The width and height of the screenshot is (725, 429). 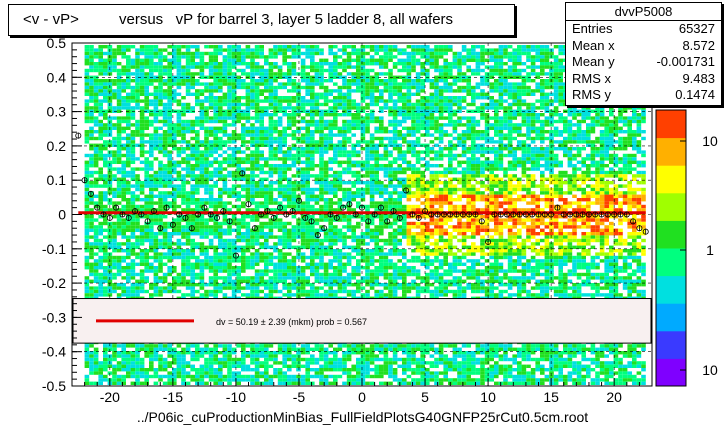 I want to click on stats-row-mean-x: Mean x 8.572, so click(x=643, y=46).